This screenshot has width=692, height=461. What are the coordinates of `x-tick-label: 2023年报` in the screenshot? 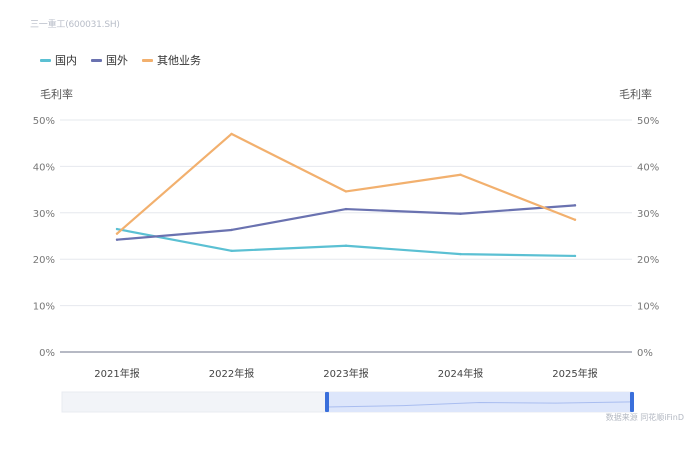 It's located at (345, 373).